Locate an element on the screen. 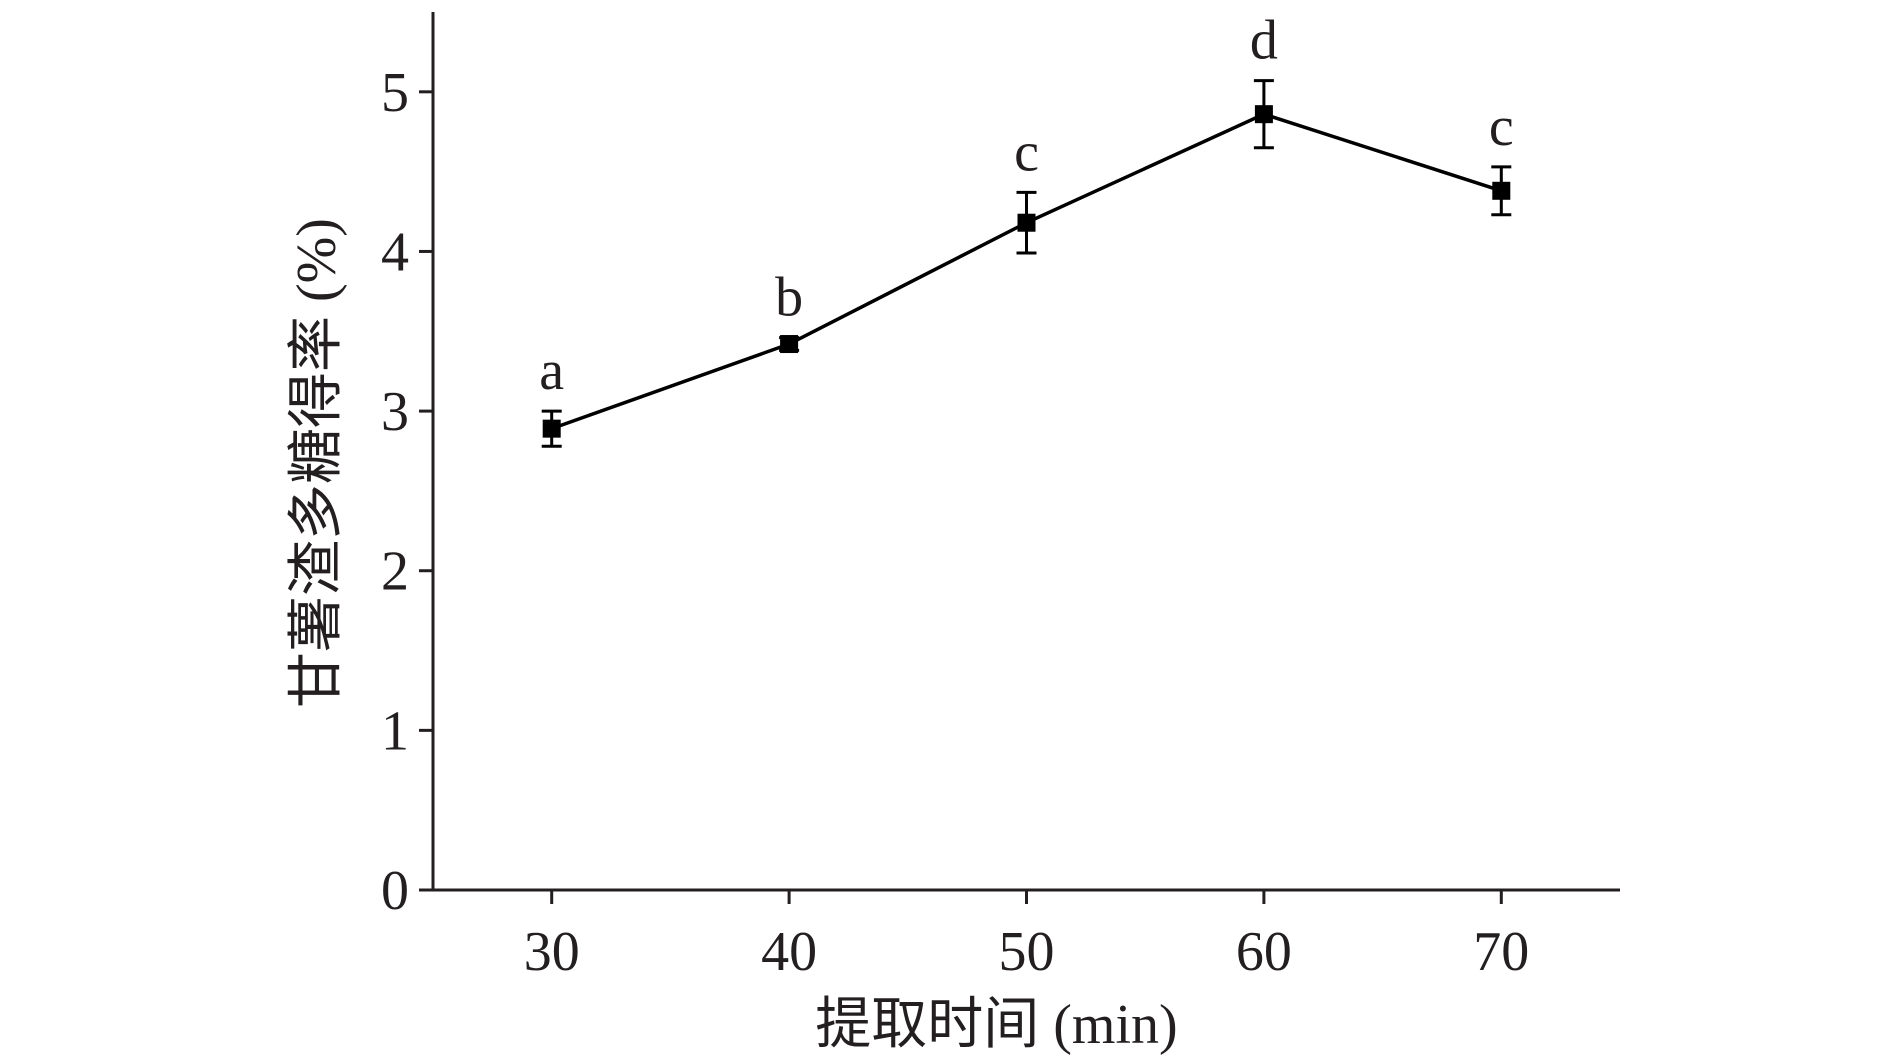  y-axis-title: 甘薯渣多糖得率 (%) is located at coordinates (317, 463).